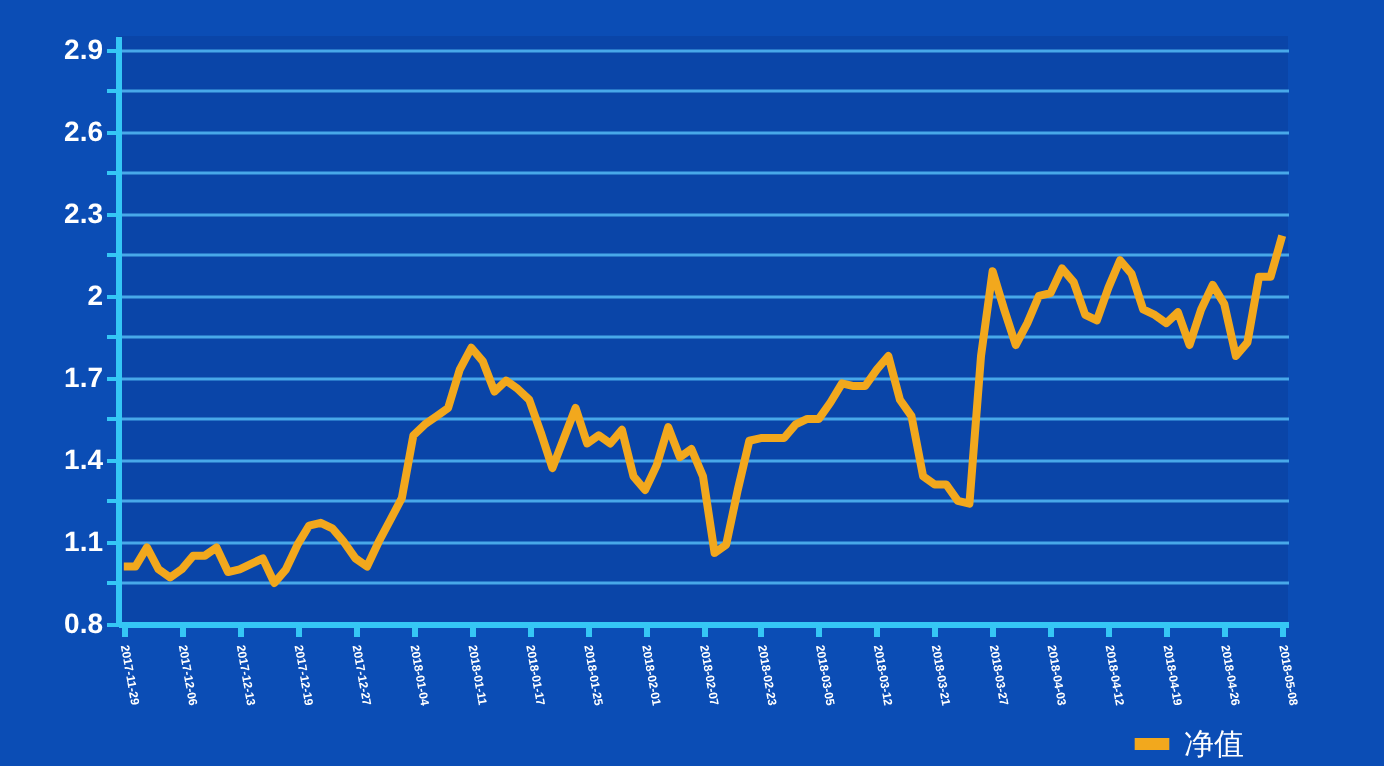 The height and width of the screenshot is (766, 1384). I want to click on legend-label: 净值, so click(1214, 745).